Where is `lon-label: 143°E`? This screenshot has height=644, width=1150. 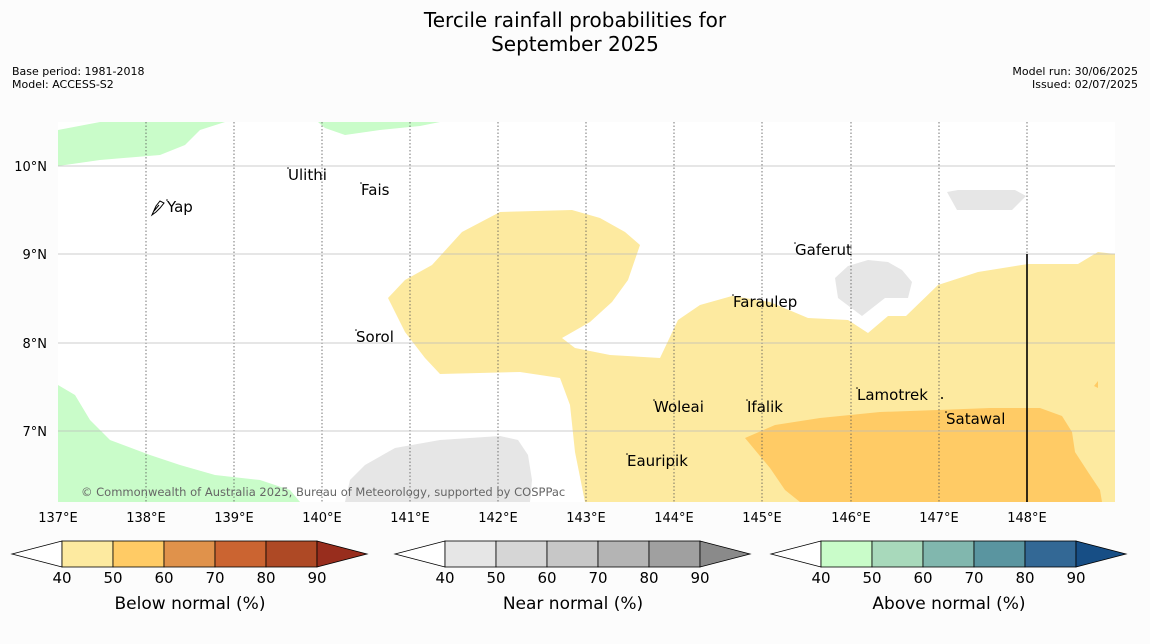 lon-label: 143°E is located at coordinates (586, 518).